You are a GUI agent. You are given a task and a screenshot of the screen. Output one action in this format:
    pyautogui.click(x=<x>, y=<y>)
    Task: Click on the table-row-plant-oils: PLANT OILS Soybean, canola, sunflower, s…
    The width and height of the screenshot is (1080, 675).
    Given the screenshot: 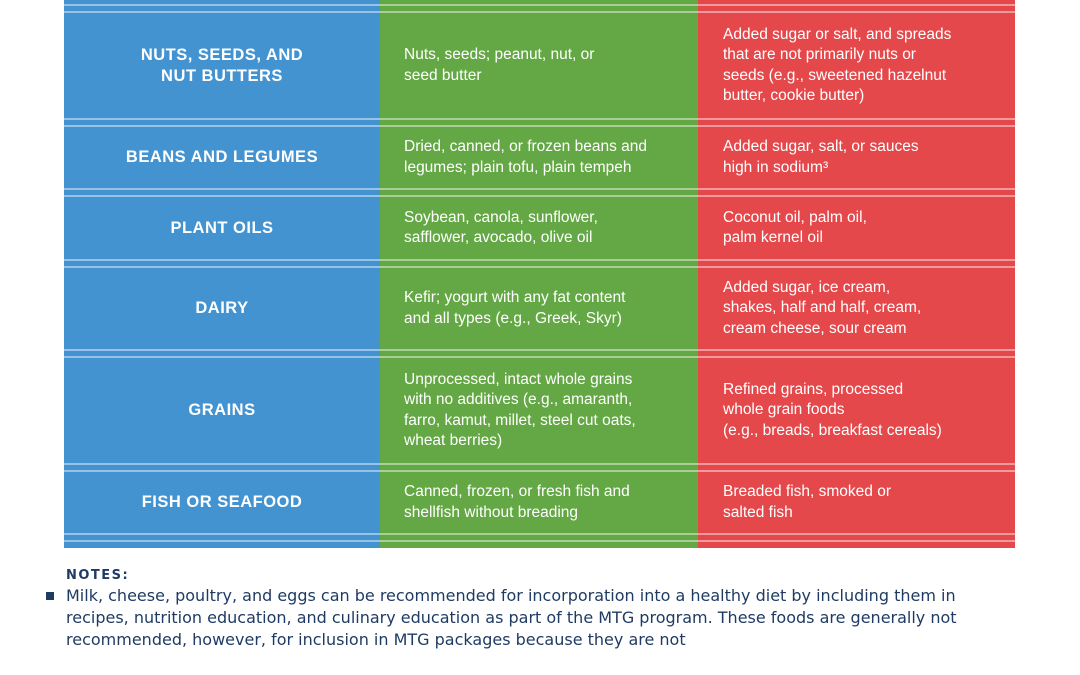 What is the action you would take?
    pyautogui.click(x=539, y=228)
    